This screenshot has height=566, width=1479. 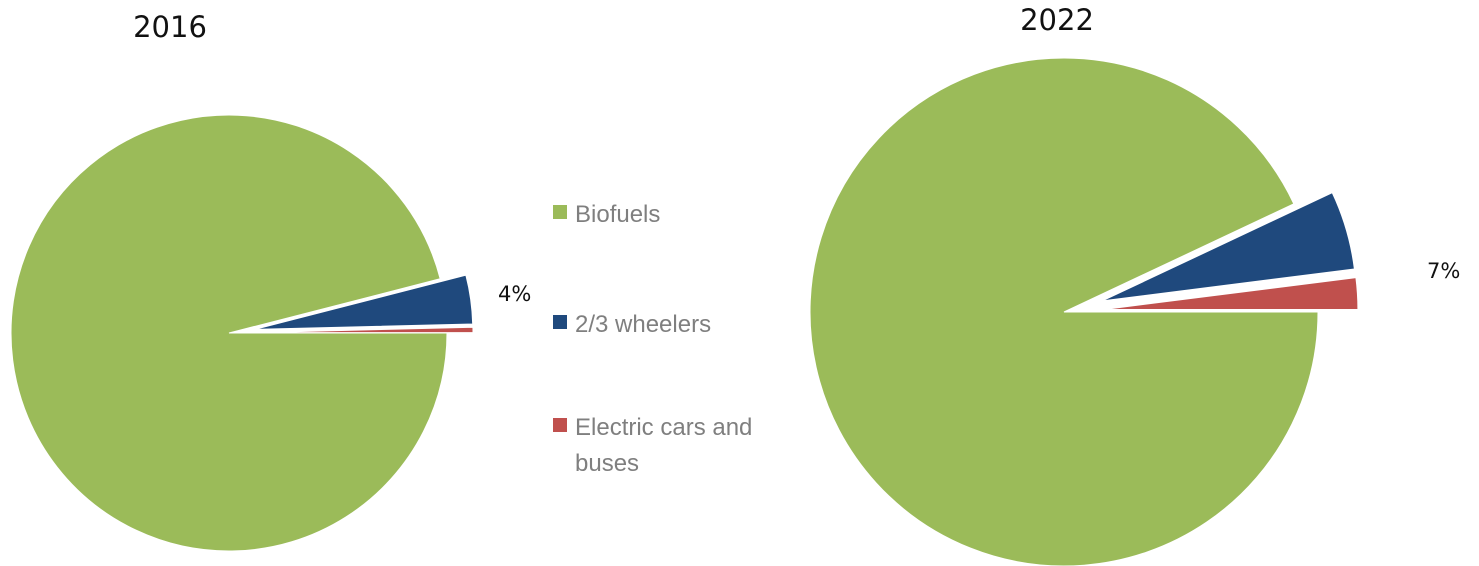 What do you see at coordinates (1057, 20) in the screenshot?
I see `chart-2022-title: 2022` at bounding box center [1057, 20].